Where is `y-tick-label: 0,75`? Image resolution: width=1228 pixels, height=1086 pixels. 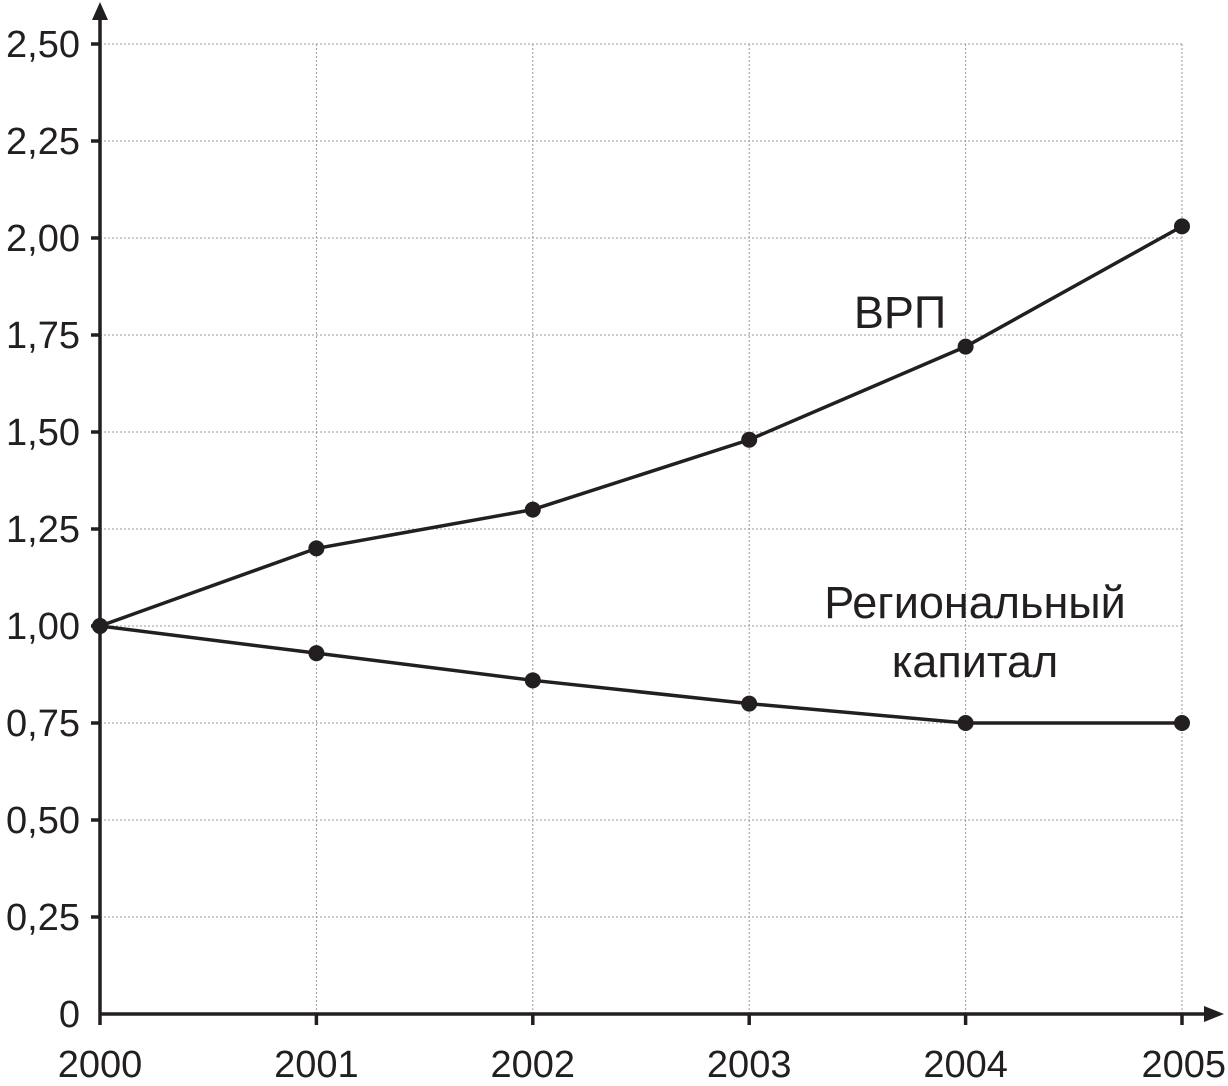
y-tick-label: 0,75 is located at coordinates (43, 724).